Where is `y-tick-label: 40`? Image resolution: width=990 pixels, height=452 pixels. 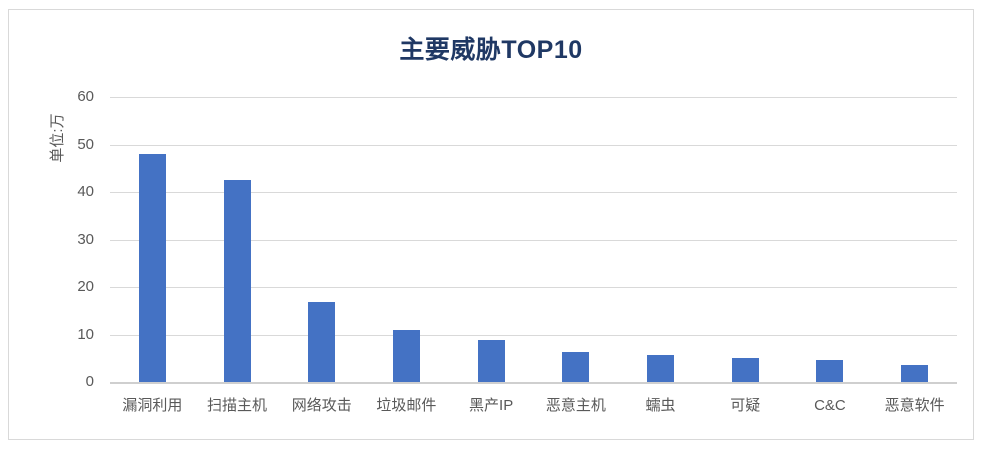 y-tick-label: 40 is located at coordinates (85, 191).